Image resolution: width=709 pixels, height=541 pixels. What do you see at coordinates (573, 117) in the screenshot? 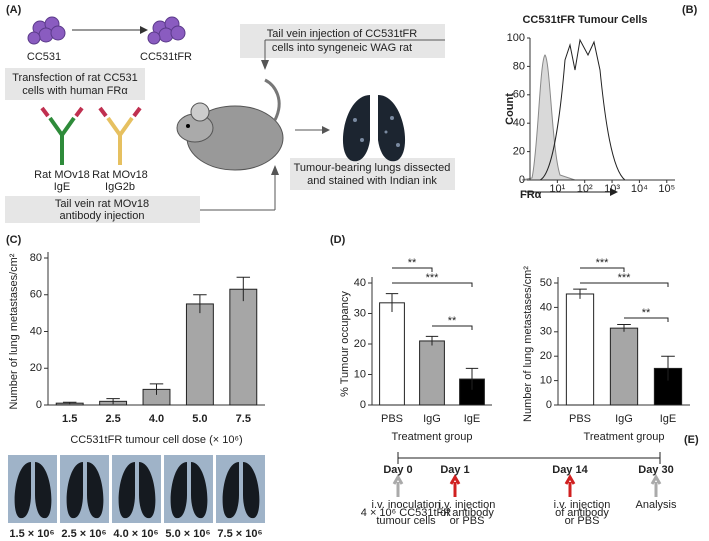
I see `panel-b-art` at bounding box center [573, 117].